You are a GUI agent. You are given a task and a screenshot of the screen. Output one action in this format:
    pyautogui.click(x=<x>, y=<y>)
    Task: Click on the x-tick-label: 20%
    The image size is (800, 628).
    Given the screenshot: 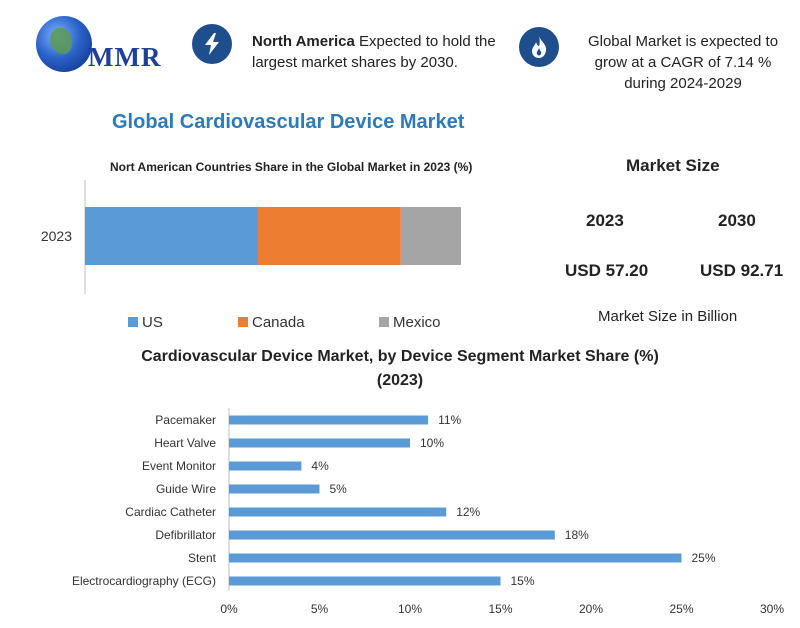 What is the action you would take?
    pyautogui.click(x=591, y=609)
    